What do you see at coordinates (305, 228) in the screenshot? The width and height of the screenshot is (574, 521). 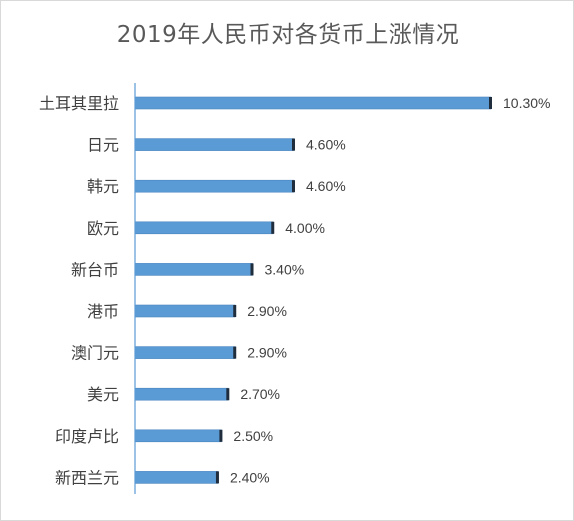 I see `data-label: 4.00%` at bounding box center [305, 228].